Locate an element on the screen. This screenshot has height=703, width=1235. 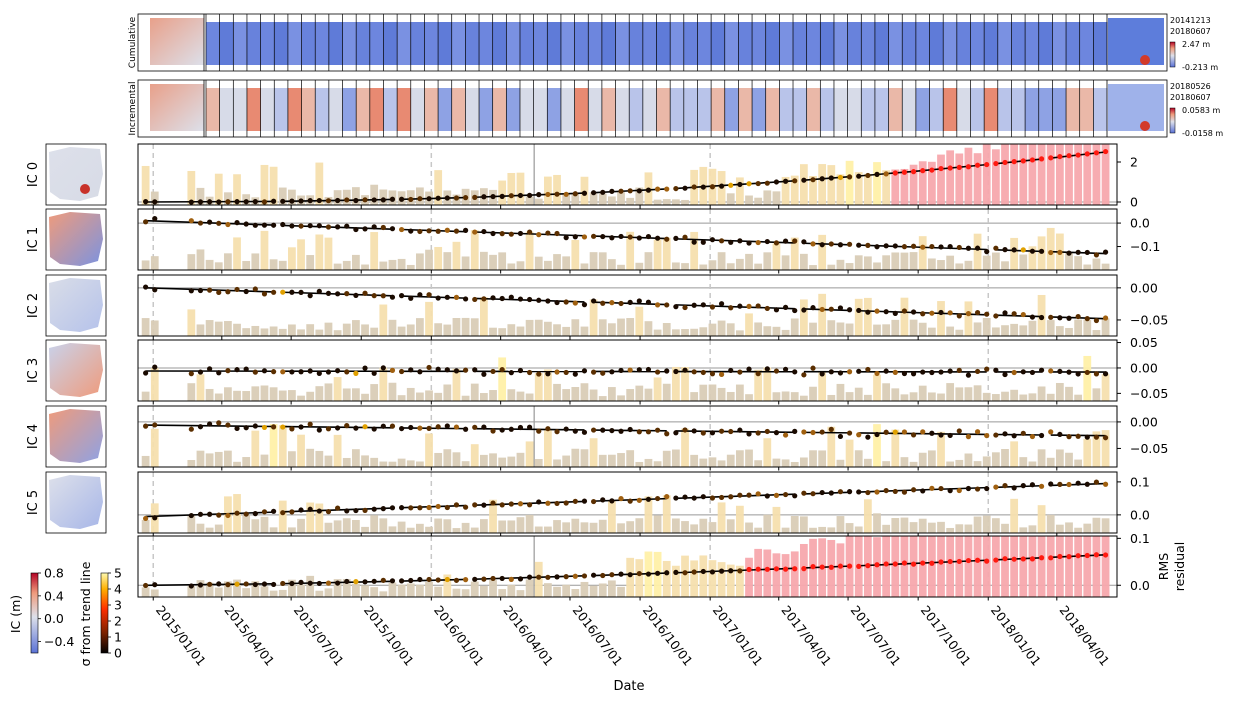
y-tick-label: 0 is located at coordinates (1134, 202).